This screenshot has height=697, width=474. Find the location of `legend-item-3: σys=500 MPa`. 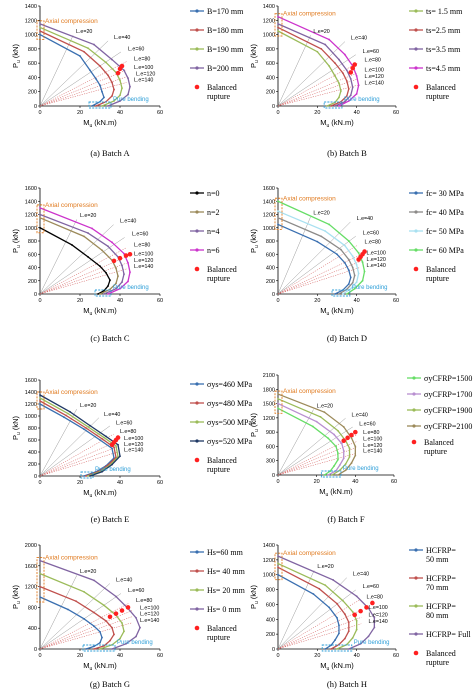

legend-item-3: σys=500 MPa is located at coordinates (221, 422).